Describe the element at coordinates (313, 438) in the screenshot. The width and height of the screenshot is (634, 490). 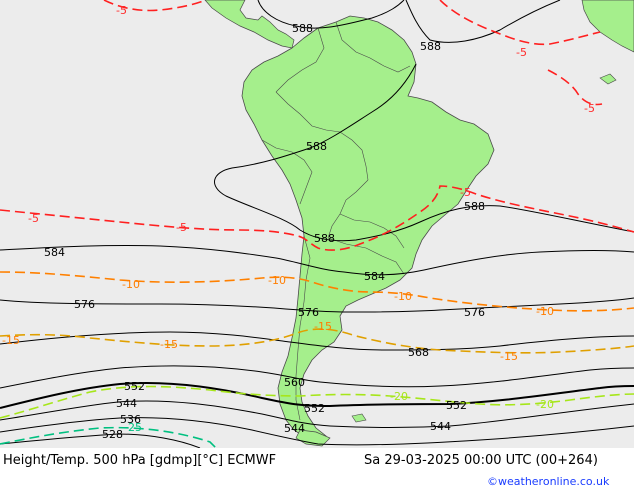
I see `land-tierra-del-fuego` at that location.